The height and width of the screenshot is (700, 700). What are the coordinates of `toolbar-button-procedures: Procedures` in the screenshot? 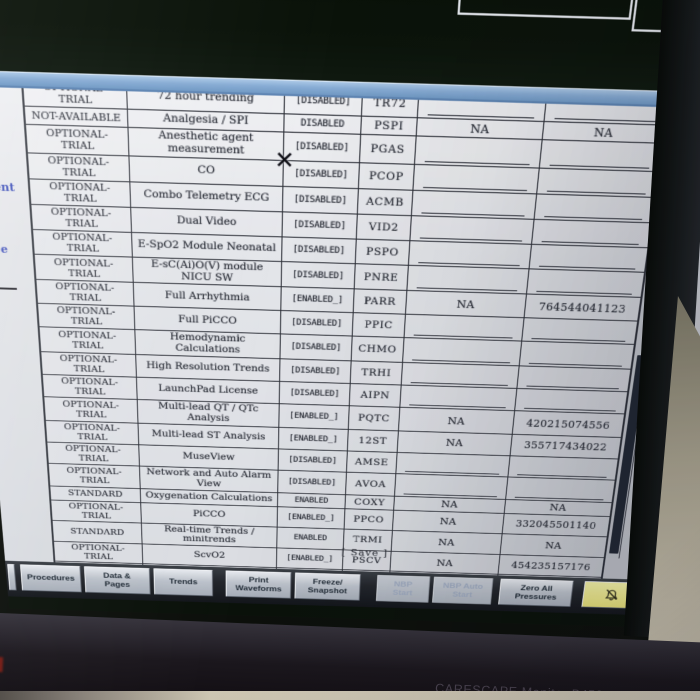 It's located at (50, 578).